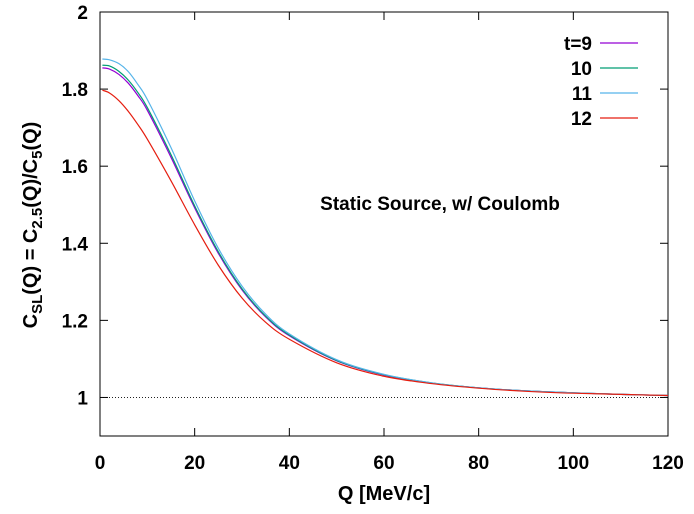  I want to click on y-axis-title: CSL(Q) = C2.5(Q)/C5(Q), so click(33, 225).